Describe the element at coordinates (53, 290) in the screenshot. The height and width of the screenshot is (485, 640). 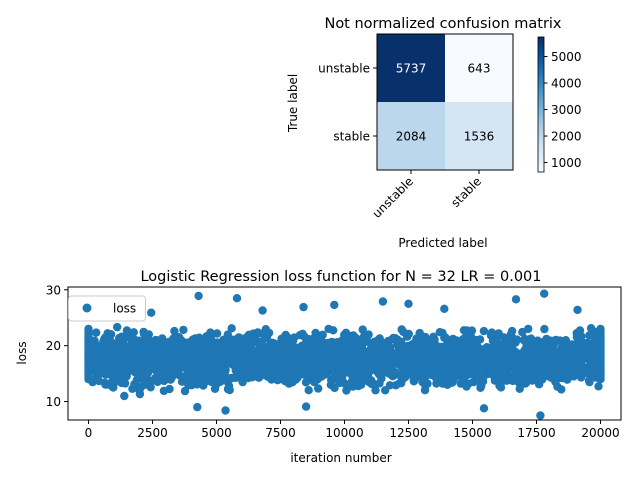
I see `y-tick-label: 30` at that location.